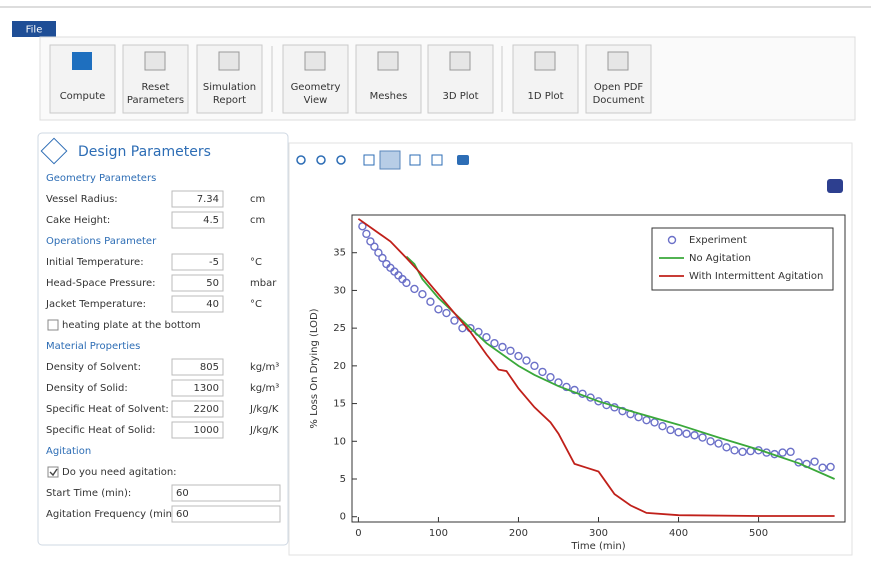 The height and width of the screenshot is (566, 871). Describe the element at coordinates (390, 160) in the screenshot. I see `scene-light` at that location.